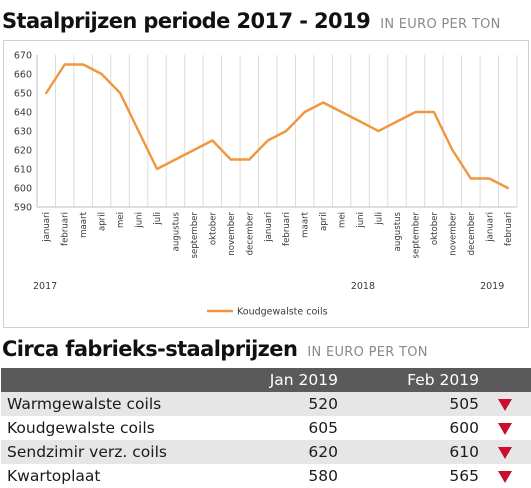 This screenshot has height=488, width=531. What do you see at coordinates (23, 170) in the screenshot?
I see `y-tick-label: 610` at bounding box center [23, 170].